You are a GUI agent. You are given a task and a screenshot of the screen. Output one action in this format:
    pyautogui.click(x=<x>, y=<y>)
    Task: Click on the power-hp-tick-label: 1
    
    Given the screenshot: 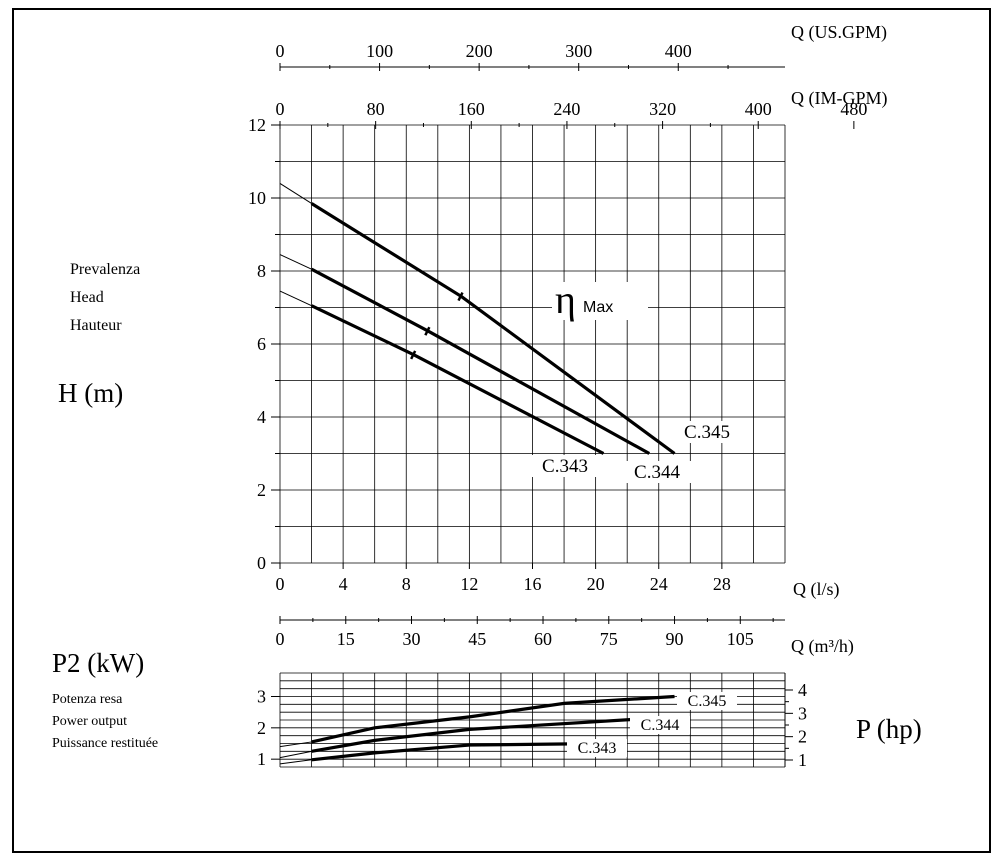 What is the action you would take?
    pyautogui.click(x=802, y=760)
    